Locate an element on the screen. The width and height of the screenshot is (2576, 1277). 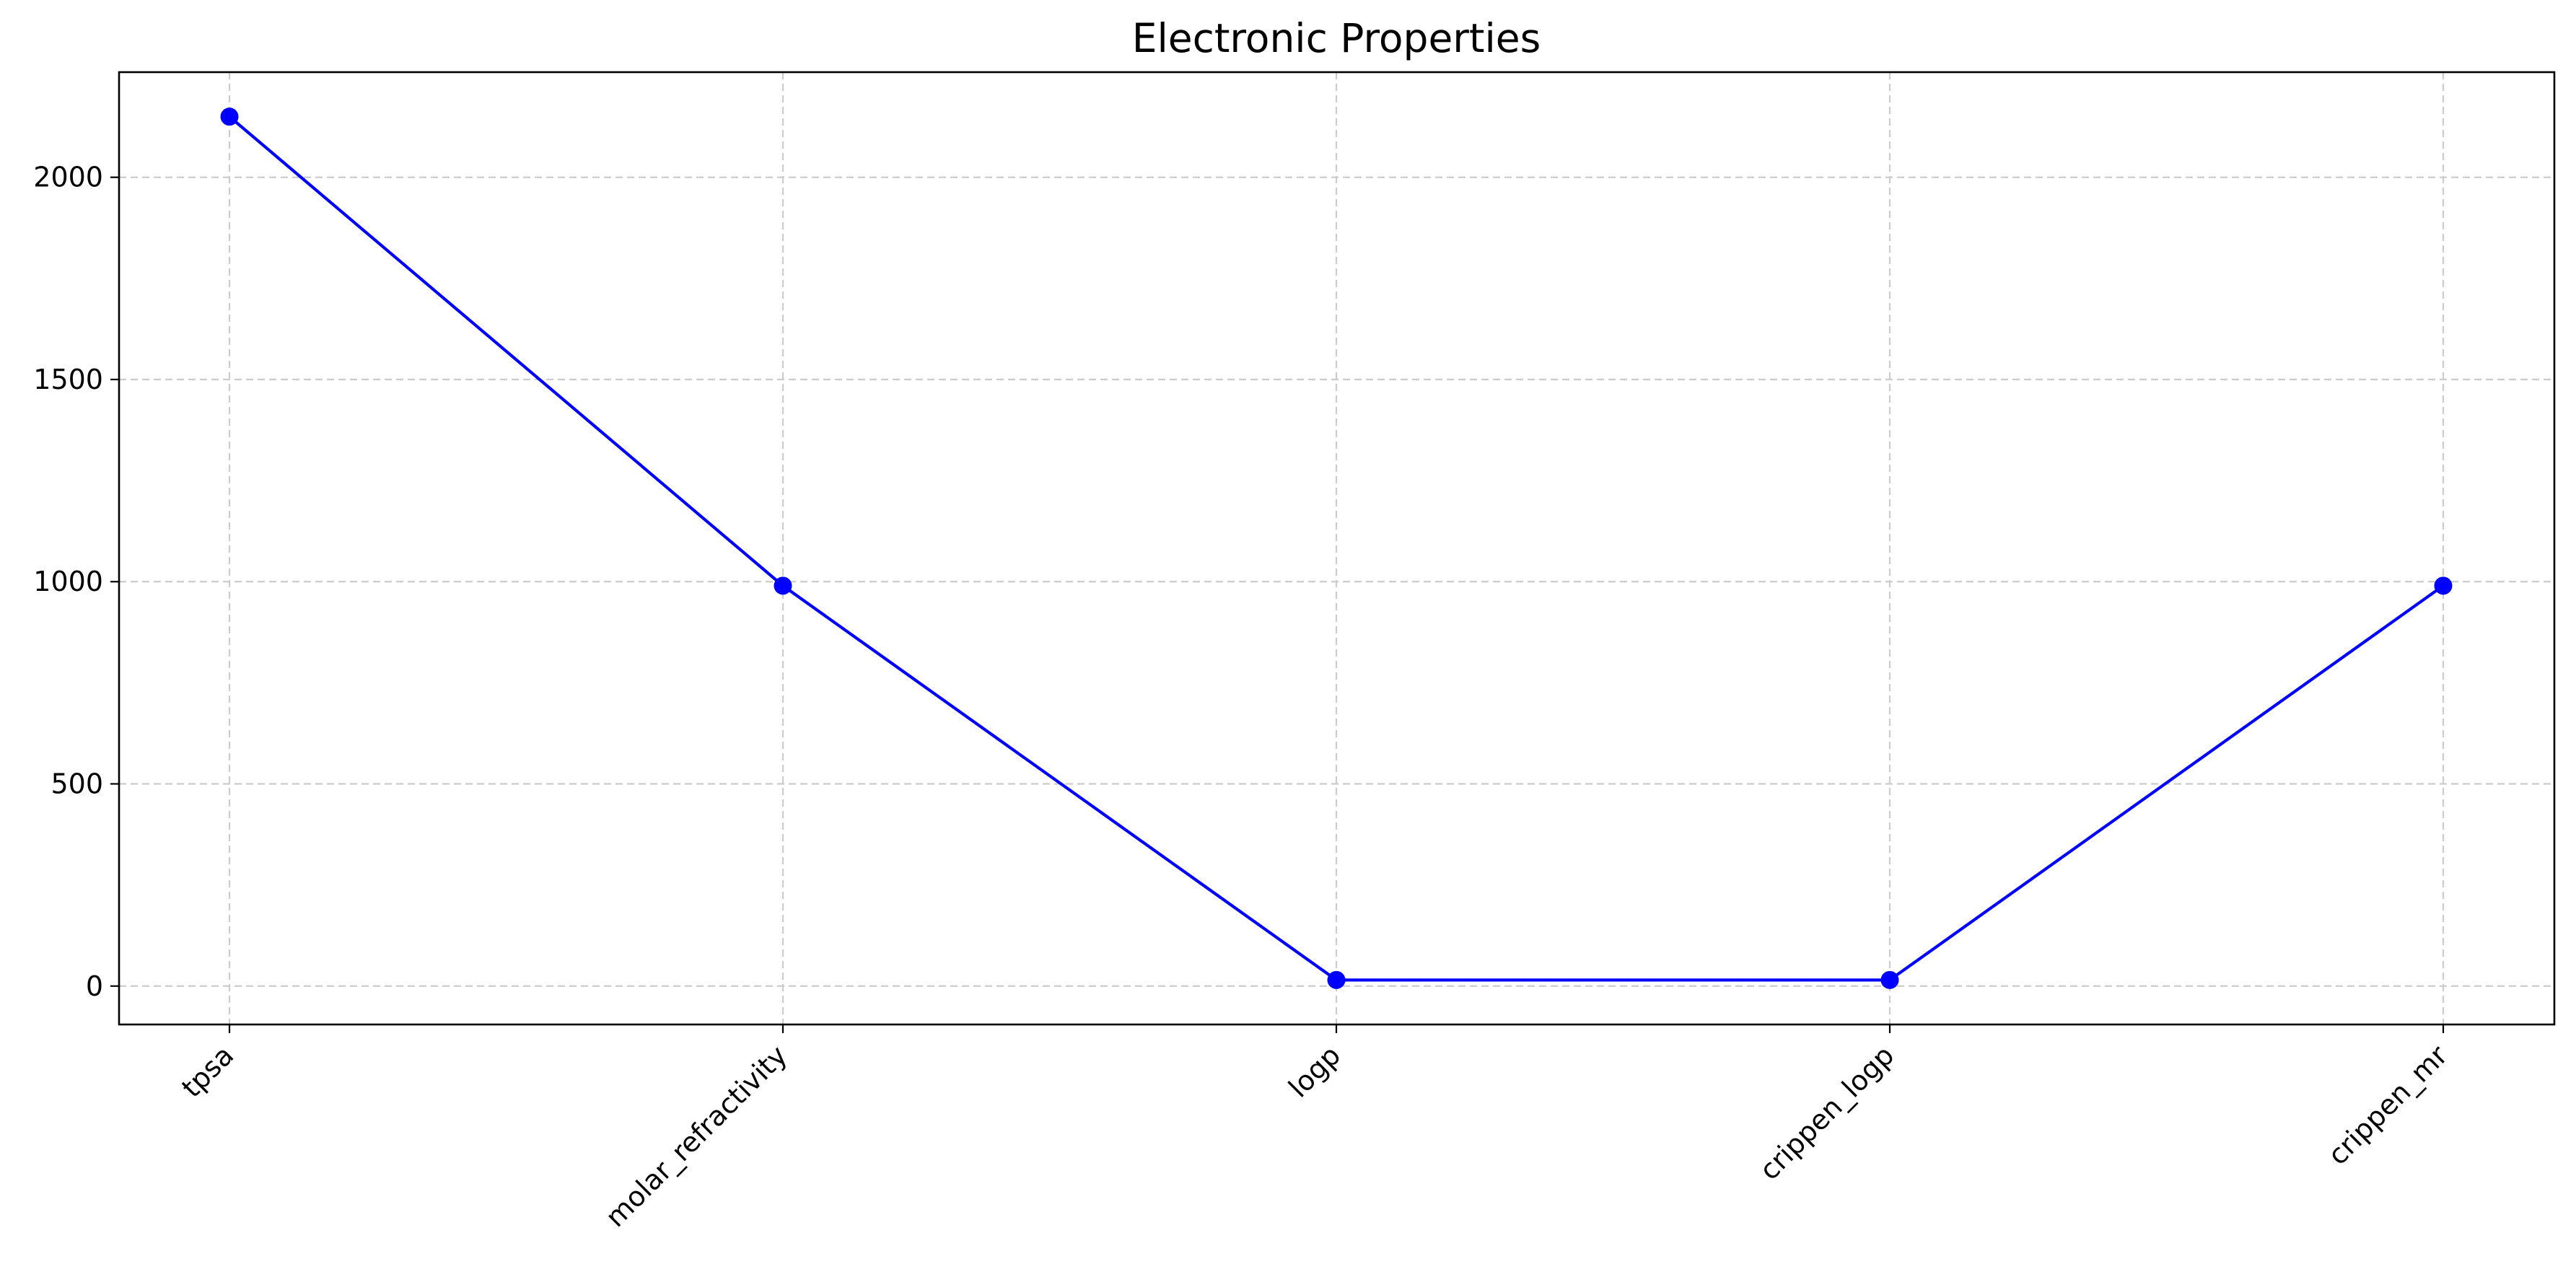
data-point-logp is located at coordinates (1336, 979).